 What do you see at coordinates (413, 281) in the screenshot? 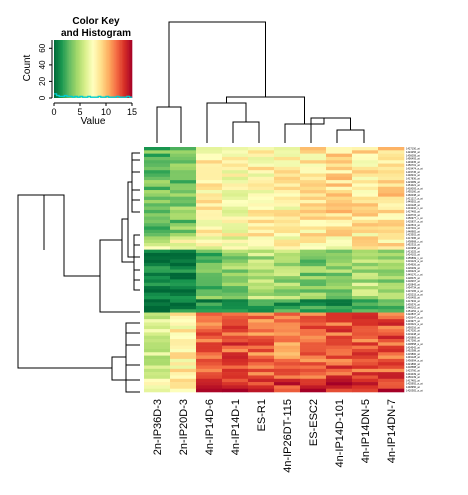
I see `row-label: 1418267_at` at bounding box center [413, 281].